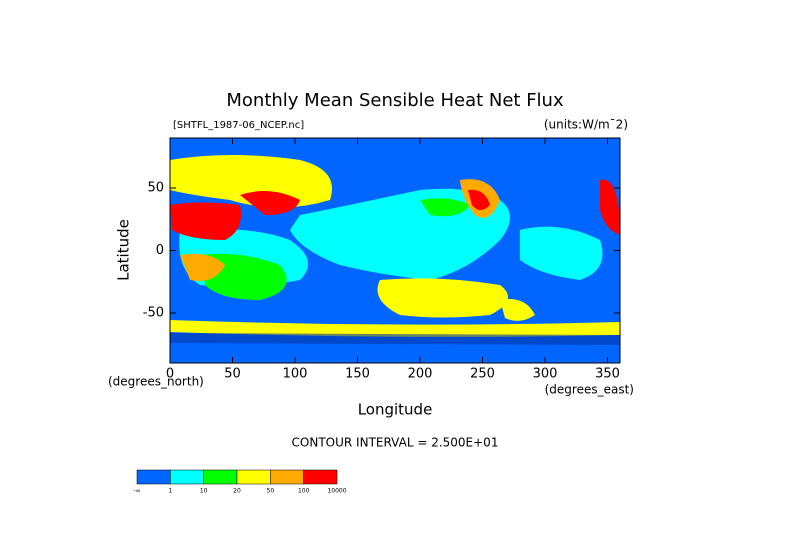 This screenshot has height=558, width=789. Describe the element at coordinates (336, 491) in the screenshot. I see `colorbar-label: 10000` at that location.